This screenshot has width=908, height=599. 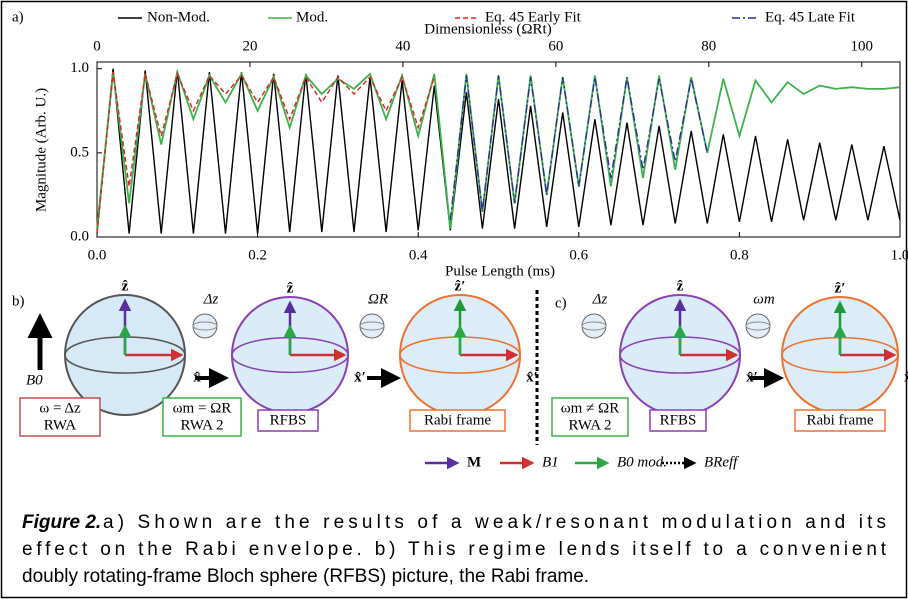 What do you see at coordinates (18, 17) in the screenshot?
I see `panel-label: a)` at bounding box center [18, 17].